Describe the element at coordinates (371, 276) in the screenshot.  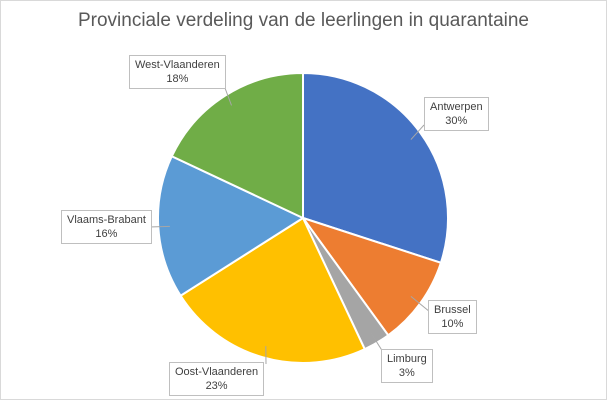
I see `pie-slice-brussel` at that location.